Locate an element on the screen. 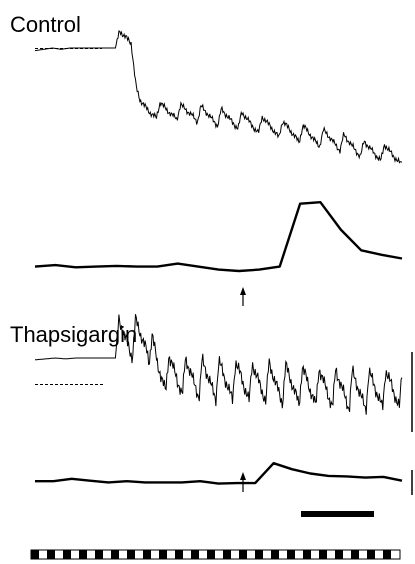 The width and height of the screenshot is (415, 564). thapsigargin-arrow-icon is located at coordinates (243, 482).